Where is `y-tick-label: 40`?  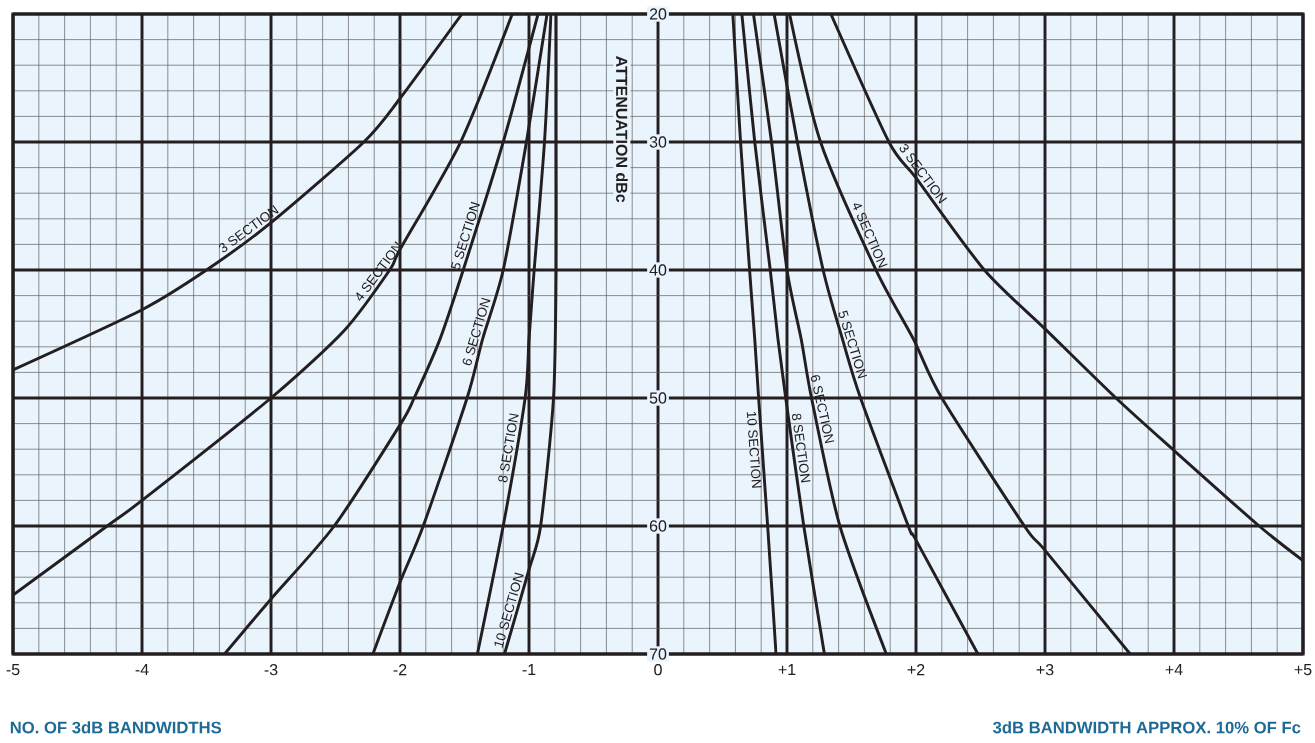 y-tick-label: 40 is located at coordinates (658, 270).